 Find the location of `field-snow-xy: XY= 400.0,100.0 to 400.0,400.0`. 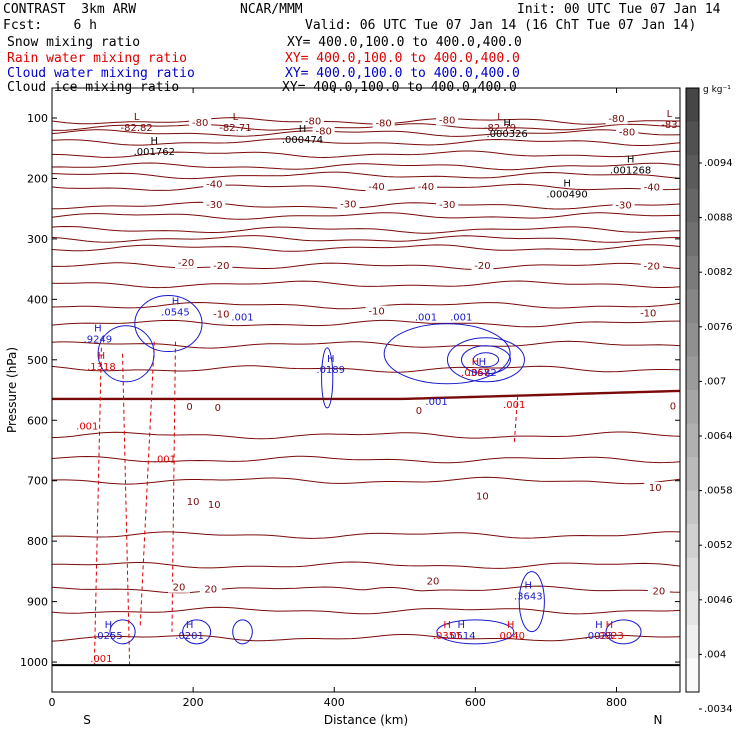

field-snow-xy: XY= 400.0,100.0 to 400.0,400.0 is located at coordinates (404, 42).